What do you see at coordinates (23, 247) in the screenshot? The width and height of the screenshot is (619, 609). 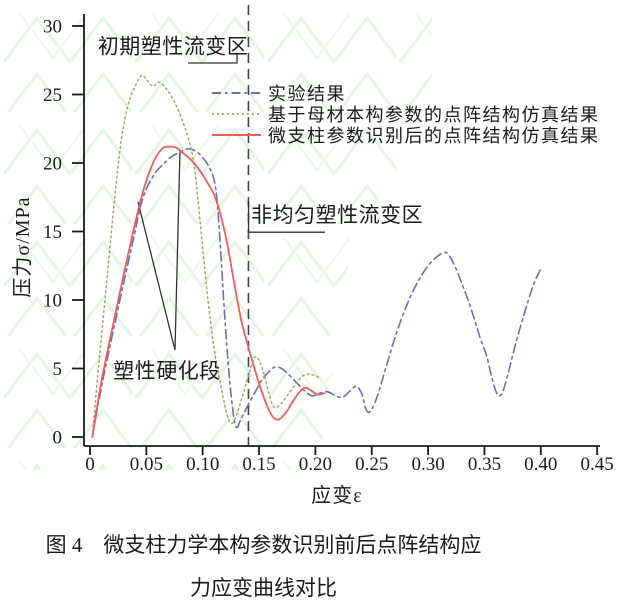 I see `y-axis-label: 压力σ/MPa` at bounding box center [23, 247].